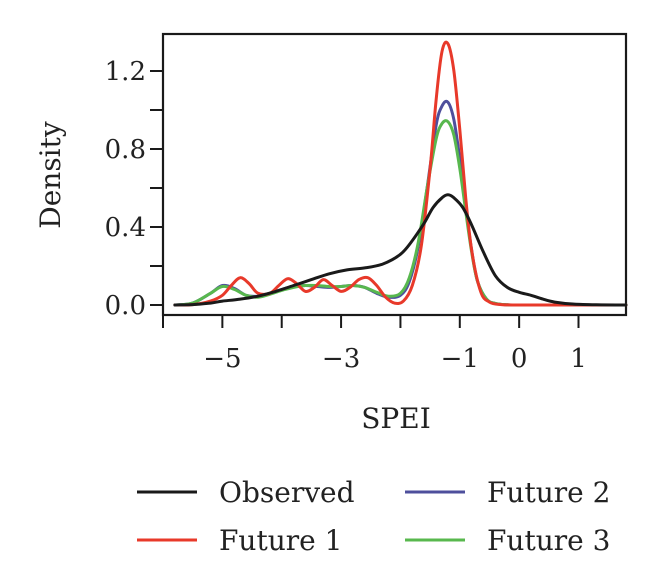 The height and width of the screenshot is (584, 660). Describe the element at coordinates (125, 306) in the screenshot. I see `y-tick-label: 0.0` at that location.